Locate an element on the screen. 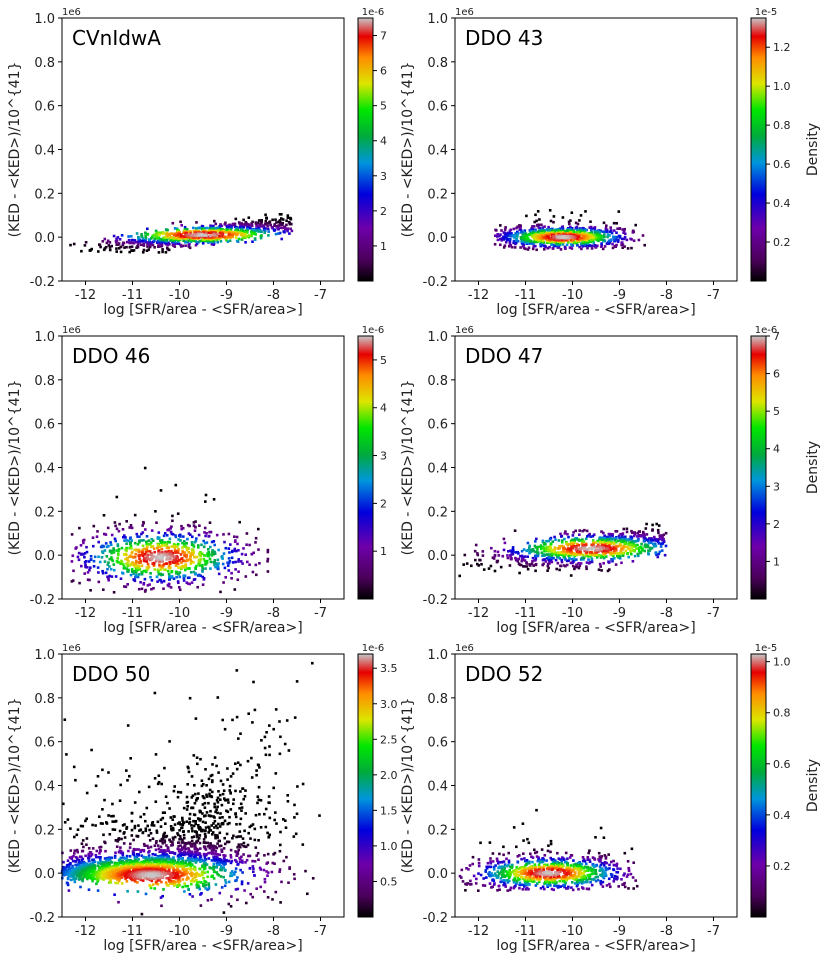  colorbar-tick-label: 1 is located at coordinates (383, 551).